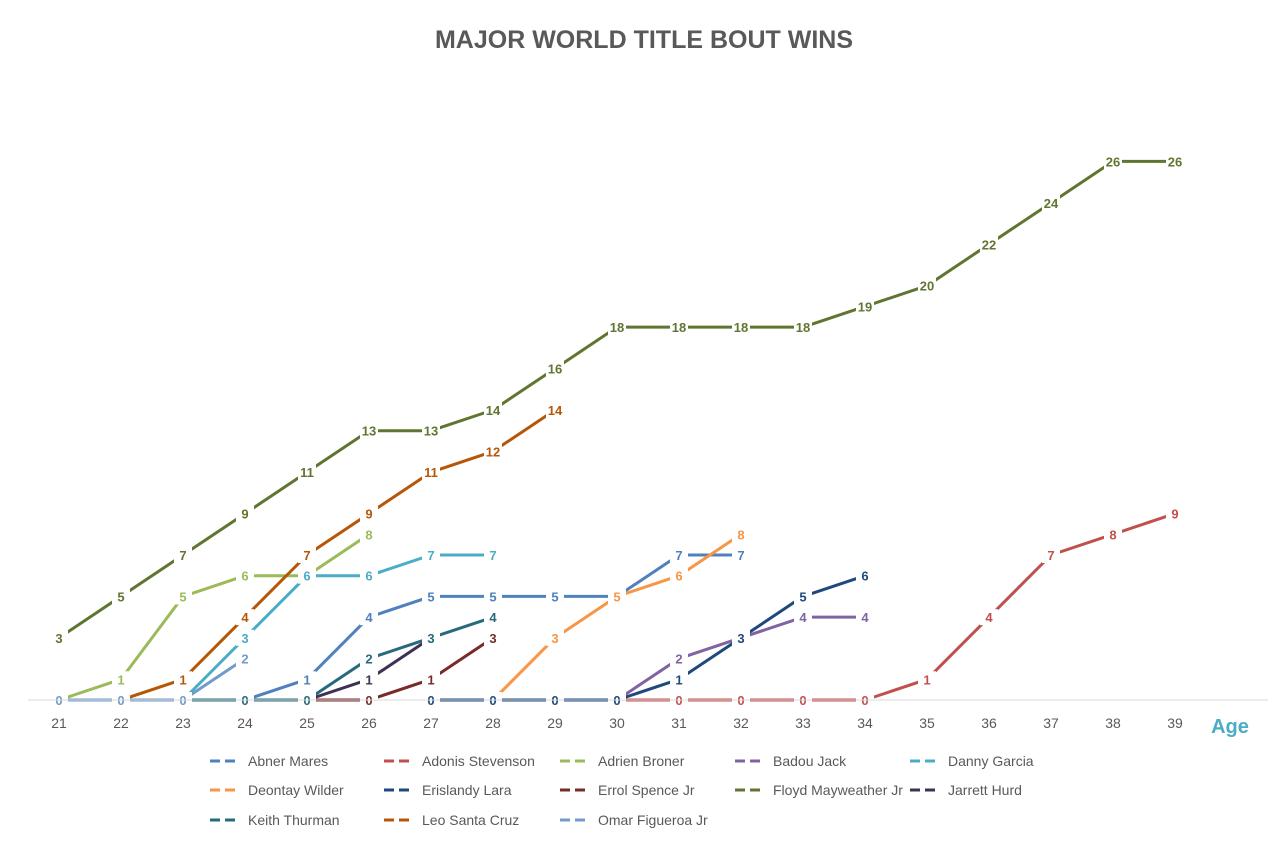 The image size is (1288, 848). Describe the element at coordinates (448, 790) in the screenshot. I see `legend-item-erislandy-lara: Erislandy Lara` at that location.